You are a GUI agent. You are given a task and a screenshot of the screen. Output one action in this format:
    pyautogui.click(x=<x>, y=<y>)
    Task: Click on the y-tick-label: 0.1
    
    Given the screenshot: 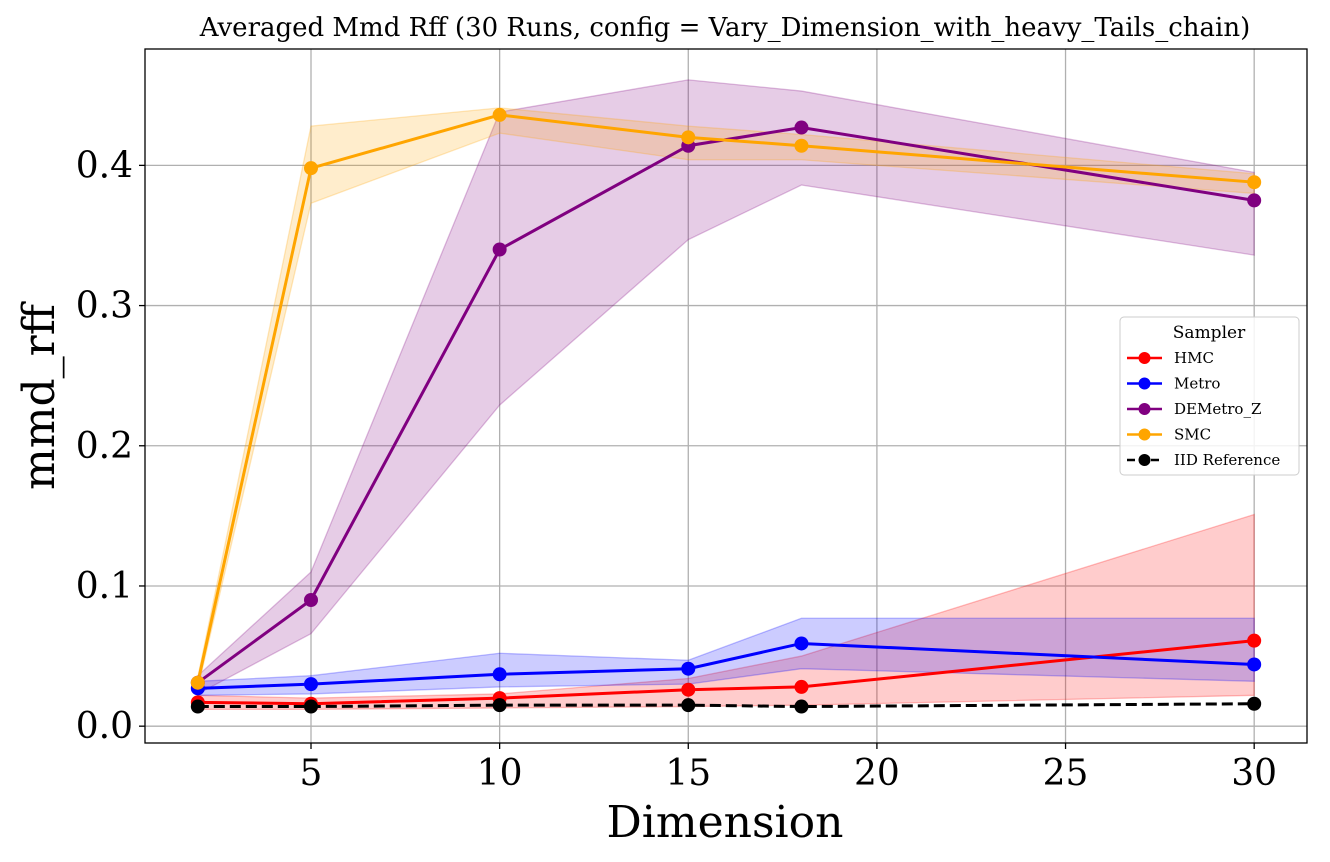 What is the action you would take?
    pyautogui.click(x=104, y=586)
    